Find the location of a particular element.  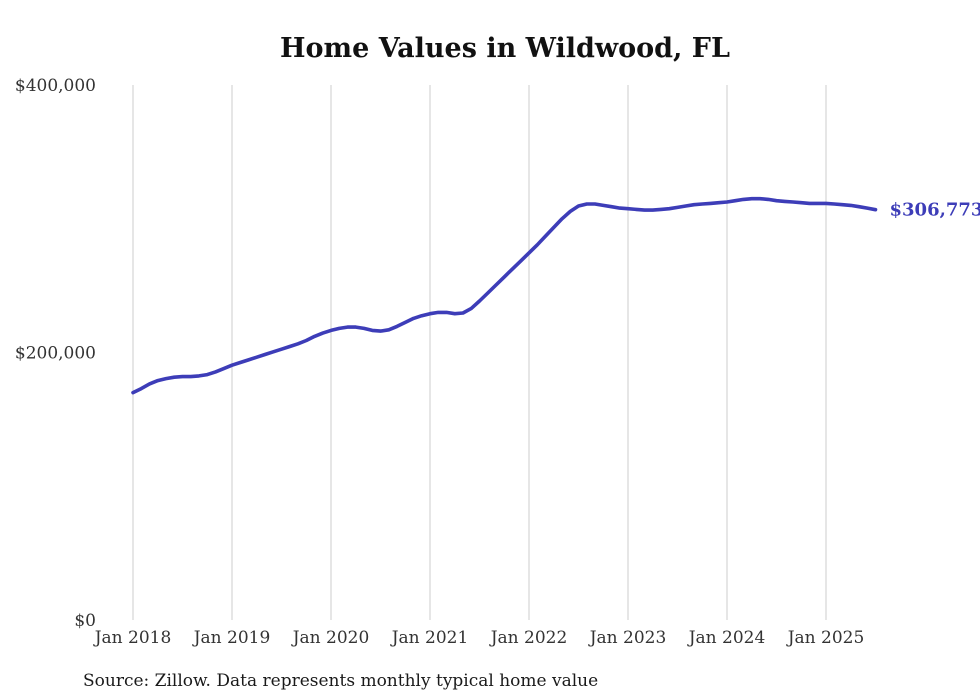

y-axis-label: $200,000 is located at coordinates (55, 354).